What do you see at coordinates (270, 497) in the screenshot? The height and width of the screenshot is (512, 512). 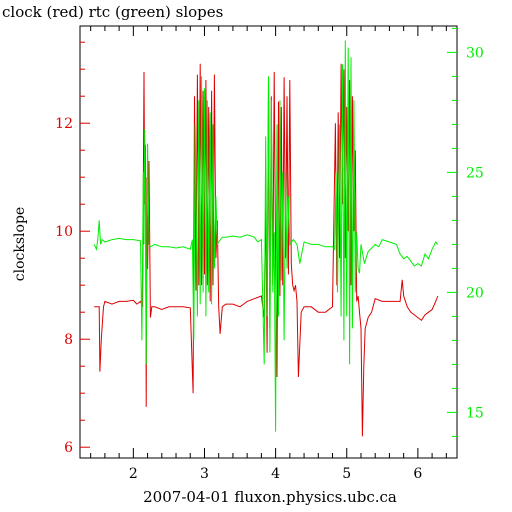 I see `x-axis-label: 2007-04-01 fluxon.physics.ubc.ca` at bounding box center [270, 497].